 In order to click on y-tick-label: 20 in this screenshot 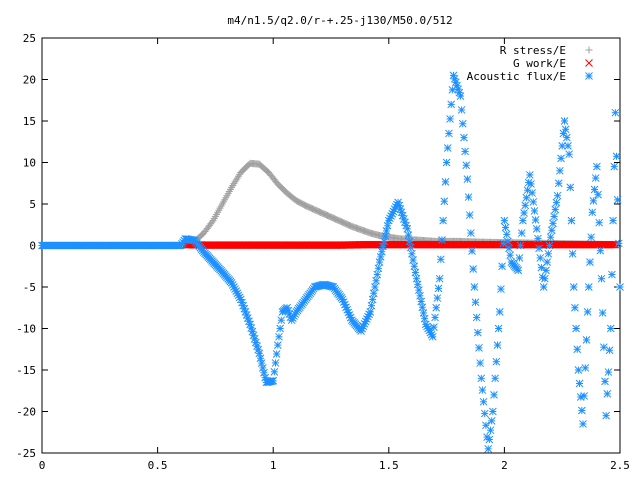, I will do `click(29, 80)`.